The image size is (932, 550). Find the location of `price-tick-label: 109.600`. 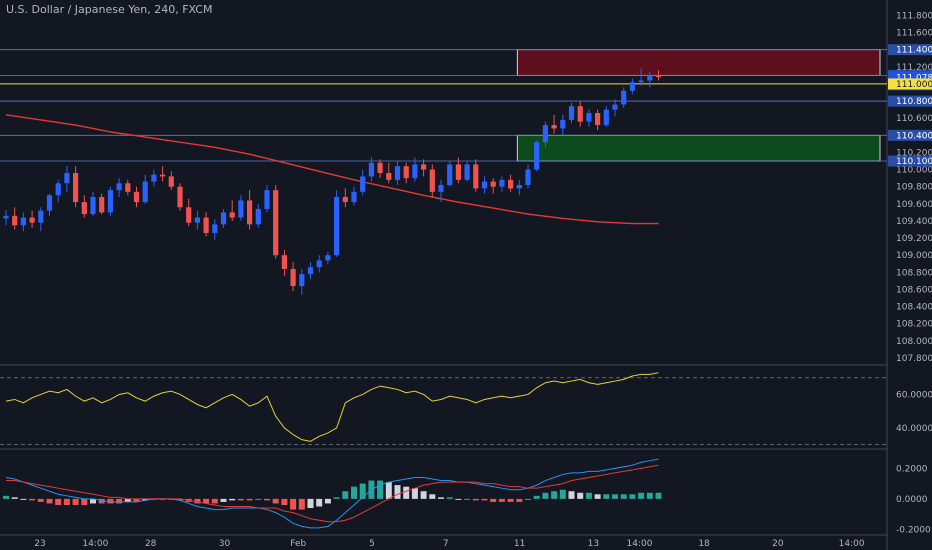

price-tick-label: 109.600 is located at coordinates (914, 205).